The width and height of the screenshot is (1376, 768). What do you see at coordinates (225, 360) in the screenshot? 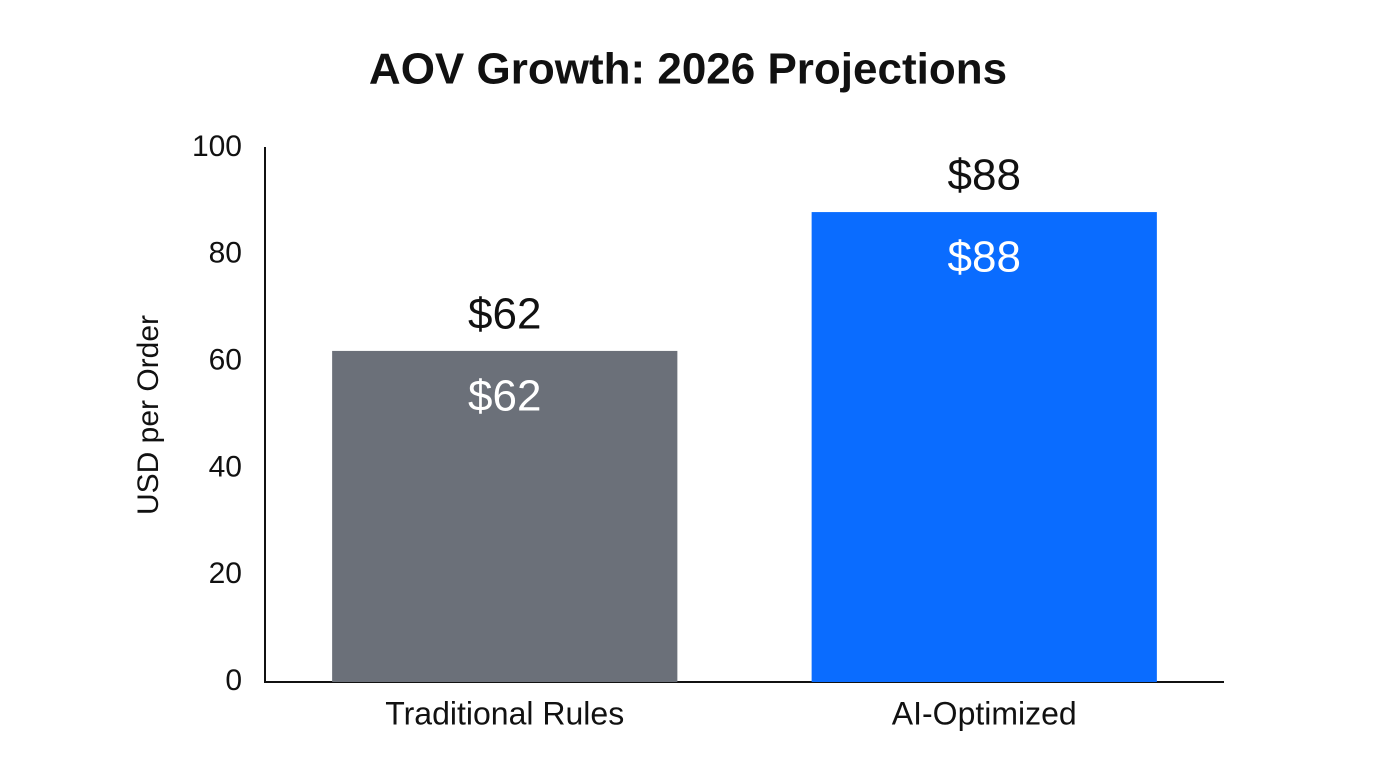
I see `y-tick-label: 60` at bounding box center [225, 360].